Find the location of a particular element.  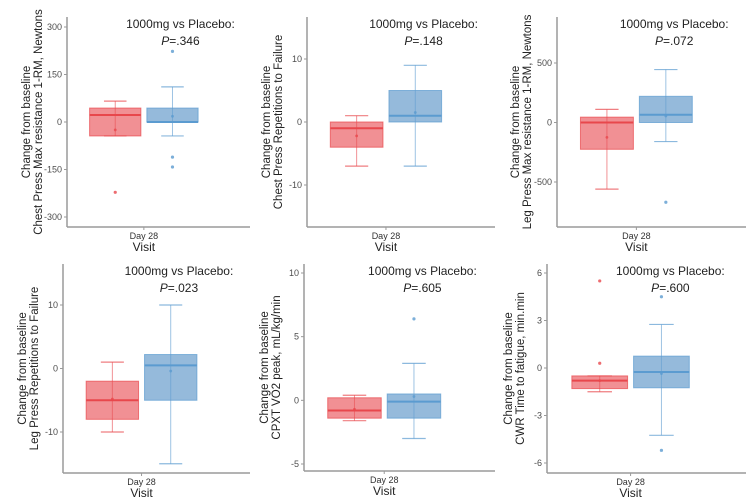

p-value-label: P=.023 is located at coordinates (179, 288).